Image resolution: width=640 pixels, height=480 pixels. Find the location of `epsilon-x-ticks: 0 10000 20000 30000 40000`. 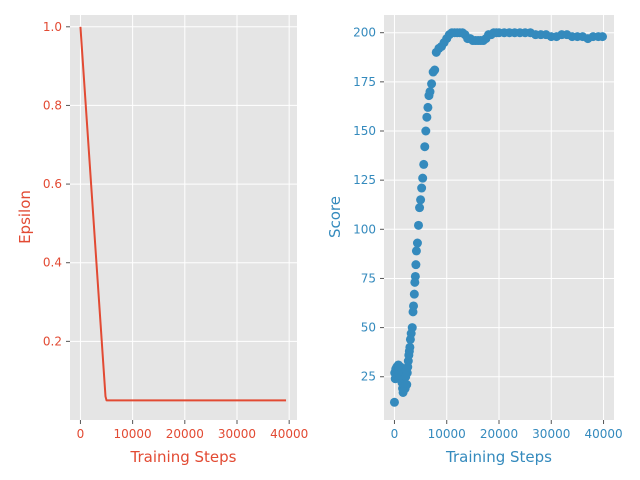

epsilon-x-ticks: 0 10000 20000 30000 40000 is located at coordinates (192, 430).